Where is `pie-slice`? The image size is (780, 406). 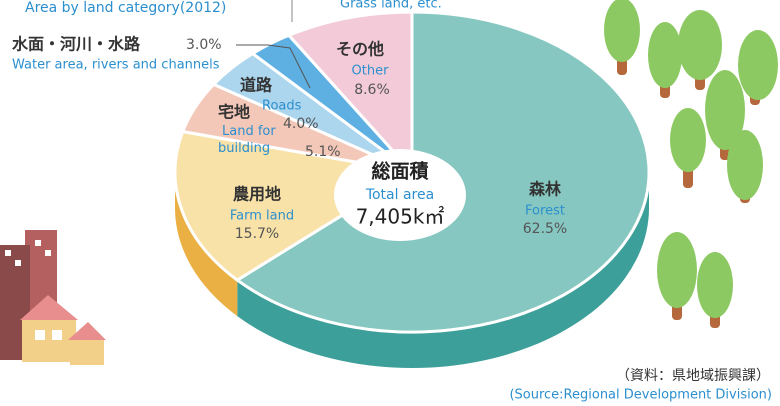 pie-slice is located at coordinates (350, 93).